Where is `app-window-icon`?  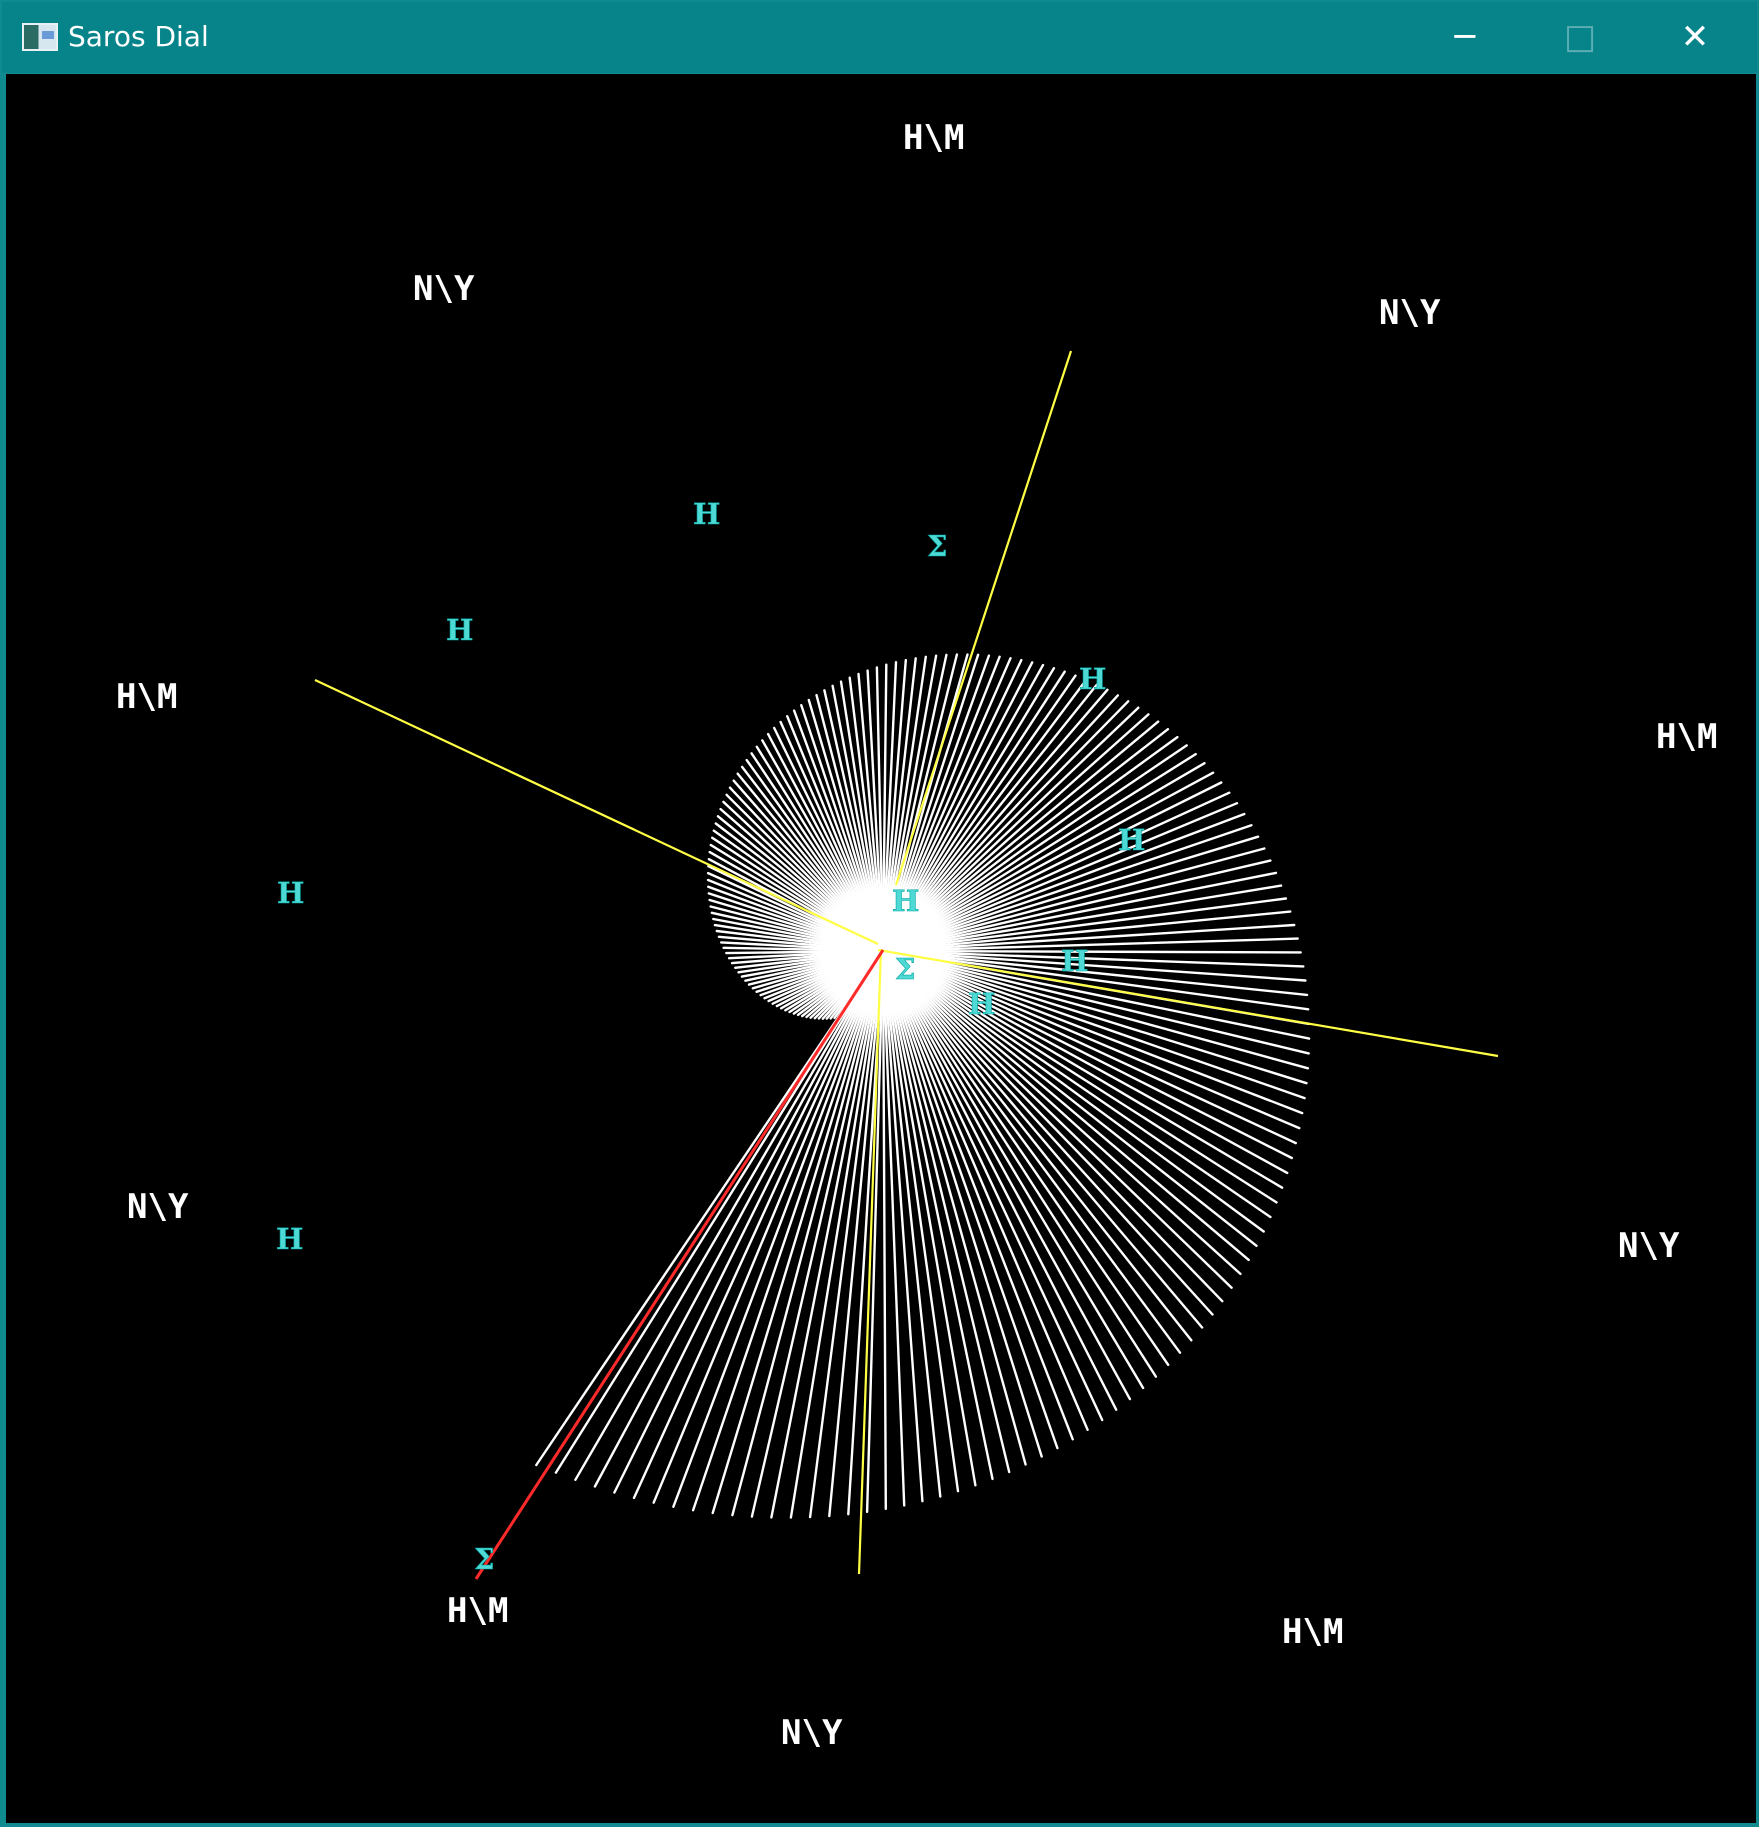
app-window-icon is located at coordinates (40, 37).